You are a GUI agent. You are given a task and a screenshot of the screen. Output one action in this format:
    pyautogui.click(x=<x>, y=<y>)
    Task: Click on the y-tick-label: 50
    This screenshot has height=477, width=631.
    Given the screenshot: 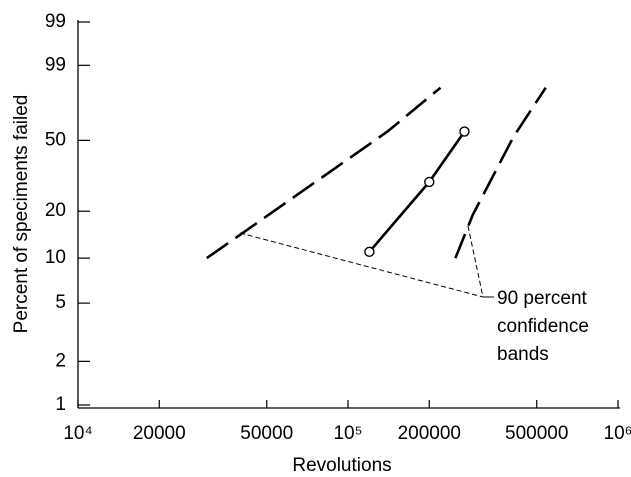 What is the action you would take?
    pyautogui.click(x=55, y=139)
    